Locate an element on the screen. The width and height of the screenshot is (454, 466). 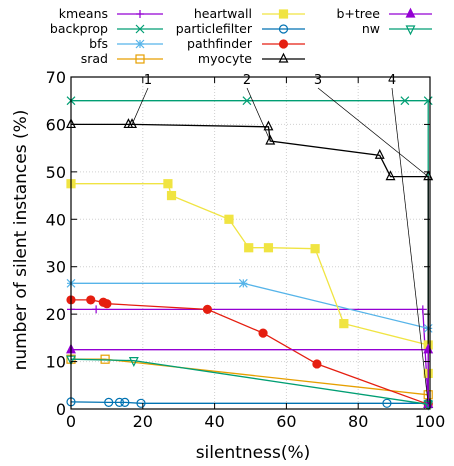
x-axis-label: silentness(%) is located at coordinates (253, 453).